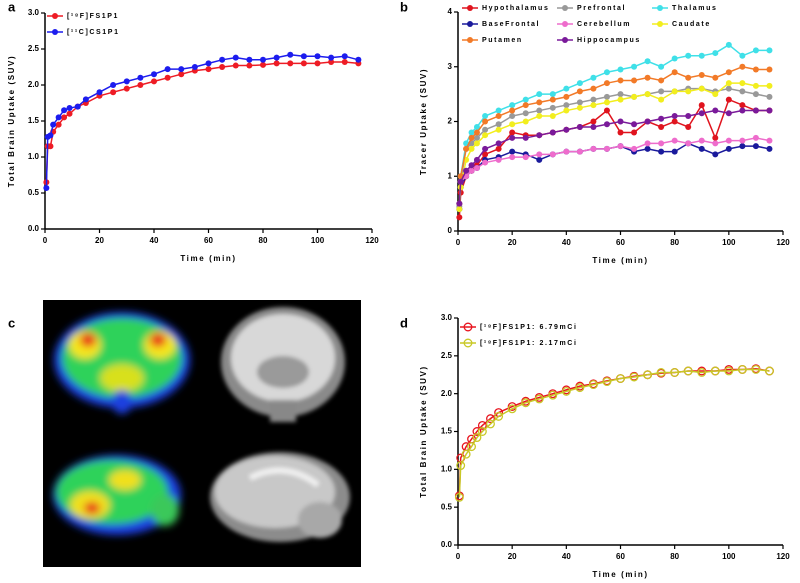 The image size is (800, 583). Describe the element at coordinates (447, 468) in the screenshot. I see `y-tick-label: 1.0` at that location.